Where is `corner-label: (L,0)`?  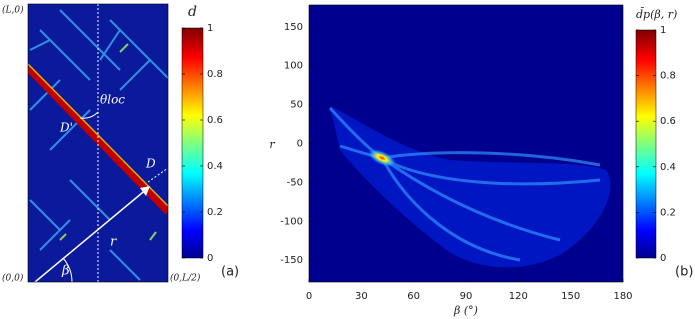 corner-label: (L,0) is located at coordinates (13, 10).